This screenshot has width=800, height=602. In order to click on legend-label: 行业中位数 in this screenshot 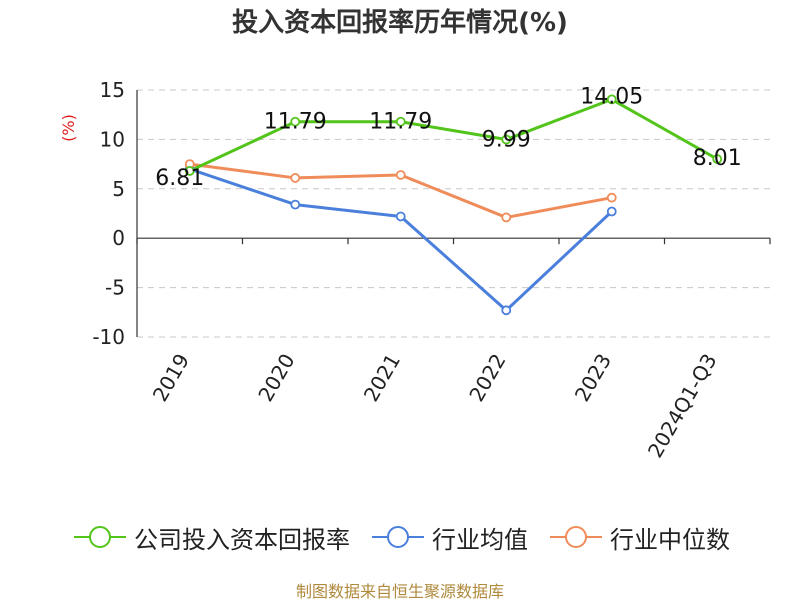, I will do `click(670, 539)`.